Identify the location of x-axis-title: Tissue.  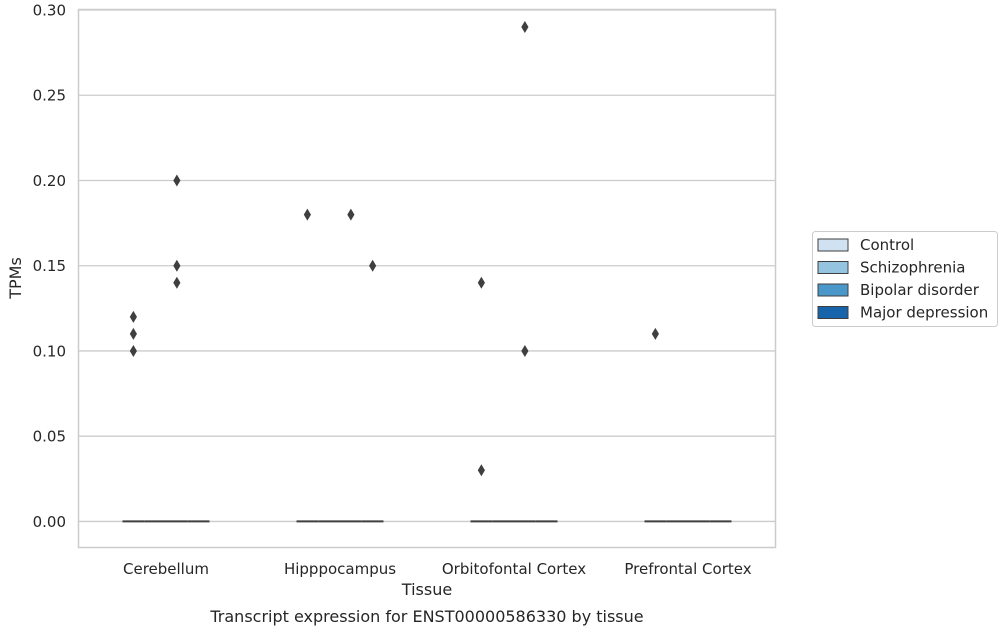
(426, 589).